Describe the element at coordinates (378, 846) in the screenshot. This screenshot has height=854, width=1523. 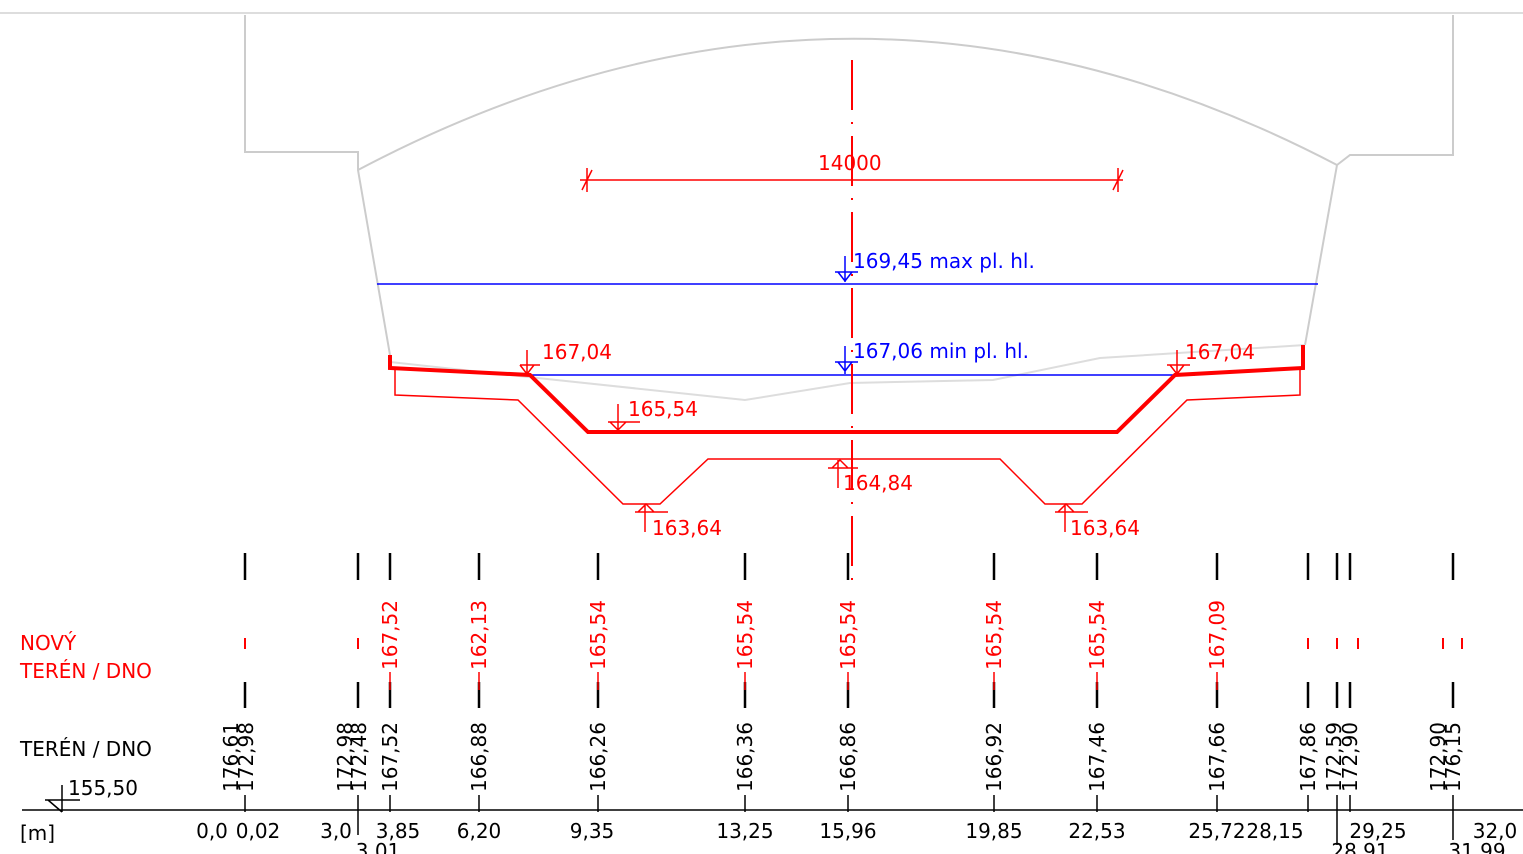
I see `station: 3,01` at that location.